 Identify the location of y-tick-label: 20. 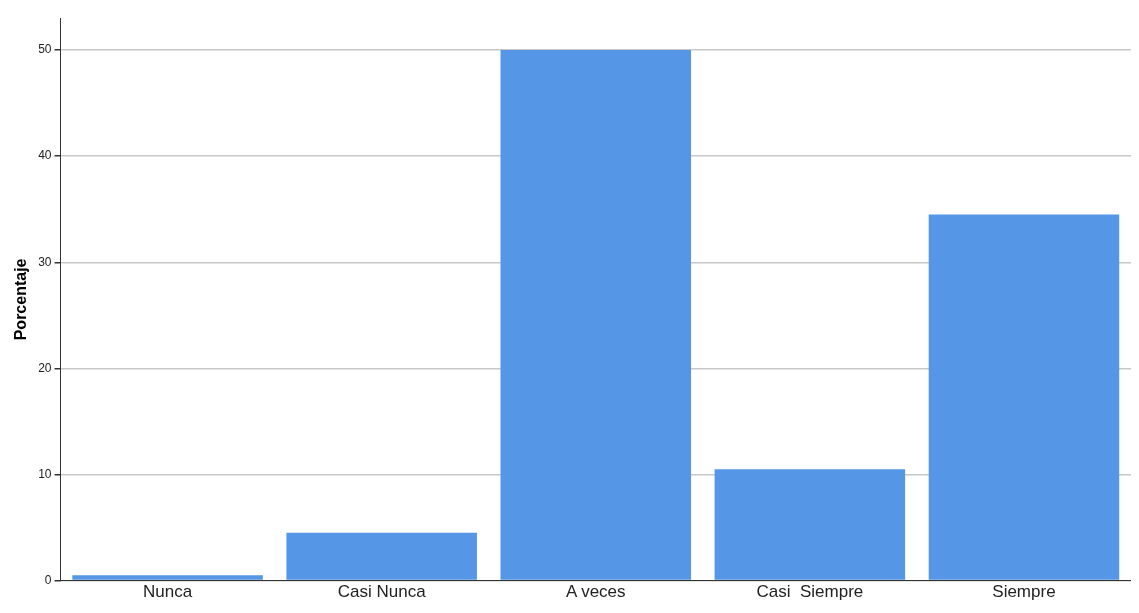
(45, 367).